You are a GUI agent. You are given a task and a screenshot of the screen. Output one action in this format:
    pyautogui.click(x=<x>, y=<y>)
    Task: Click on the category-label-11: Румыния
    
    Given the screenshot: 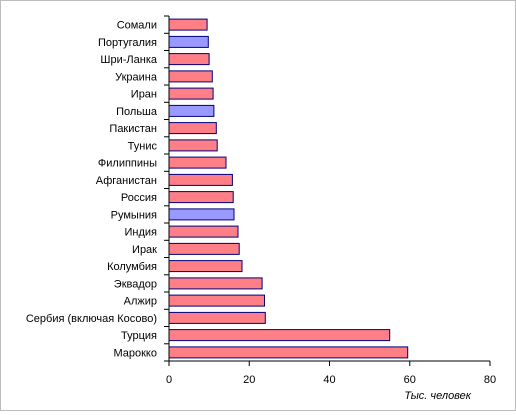 What is the action you would take?
    pyautogui.click(x=134, y=215)
    